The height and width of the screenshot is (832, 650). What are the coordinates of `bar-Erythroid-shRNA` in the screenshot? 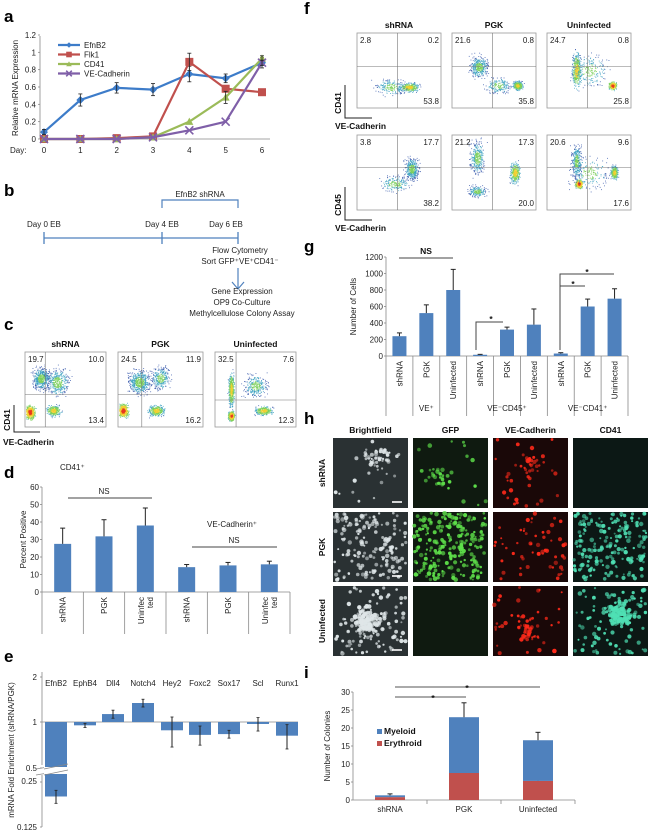 It's located at (390, 798).